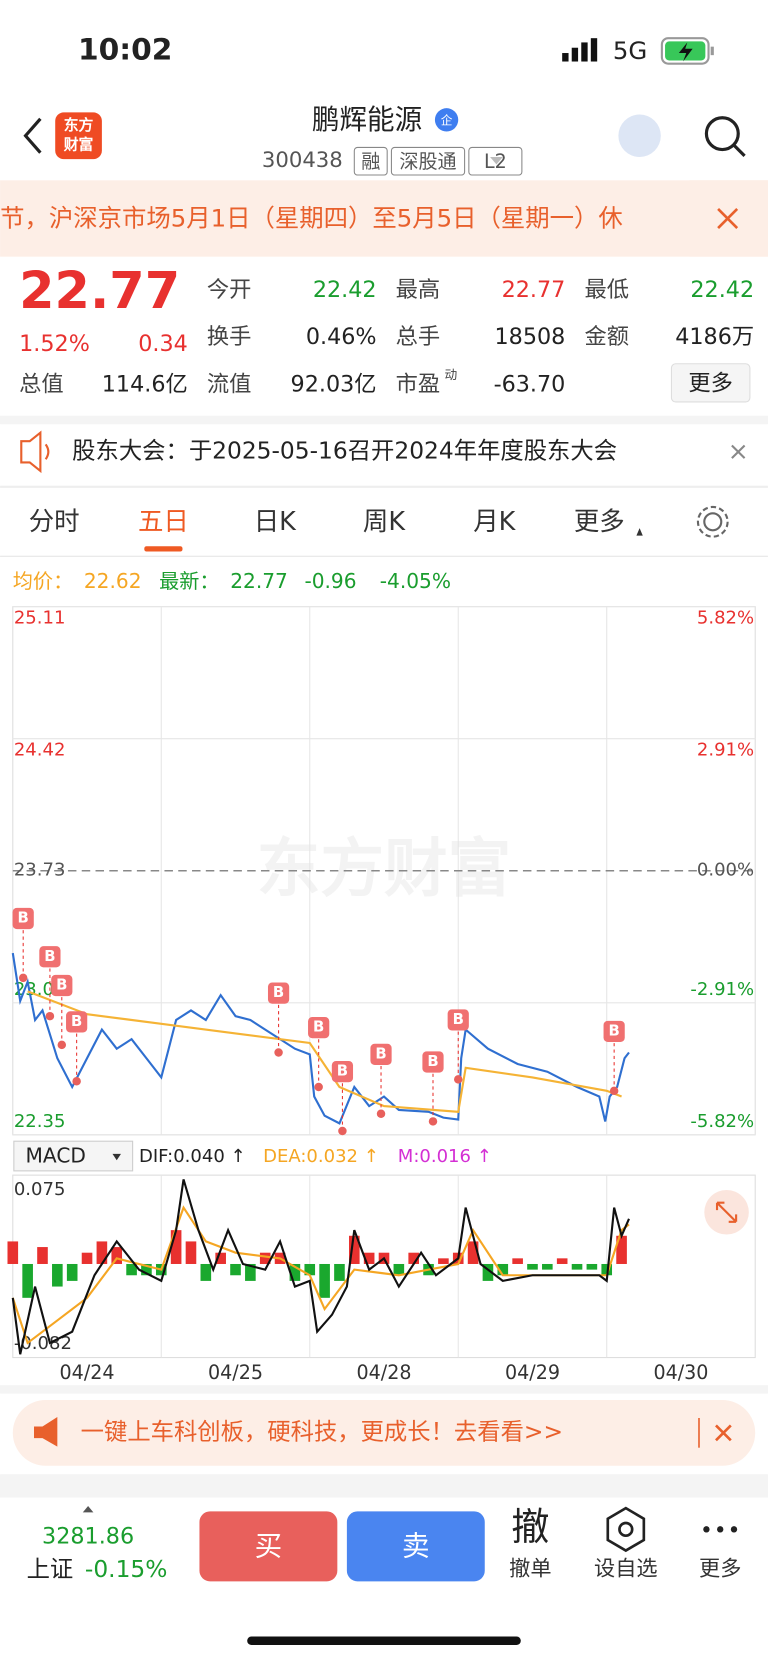  I want to click on field-label: 最低, so click(606, 290).